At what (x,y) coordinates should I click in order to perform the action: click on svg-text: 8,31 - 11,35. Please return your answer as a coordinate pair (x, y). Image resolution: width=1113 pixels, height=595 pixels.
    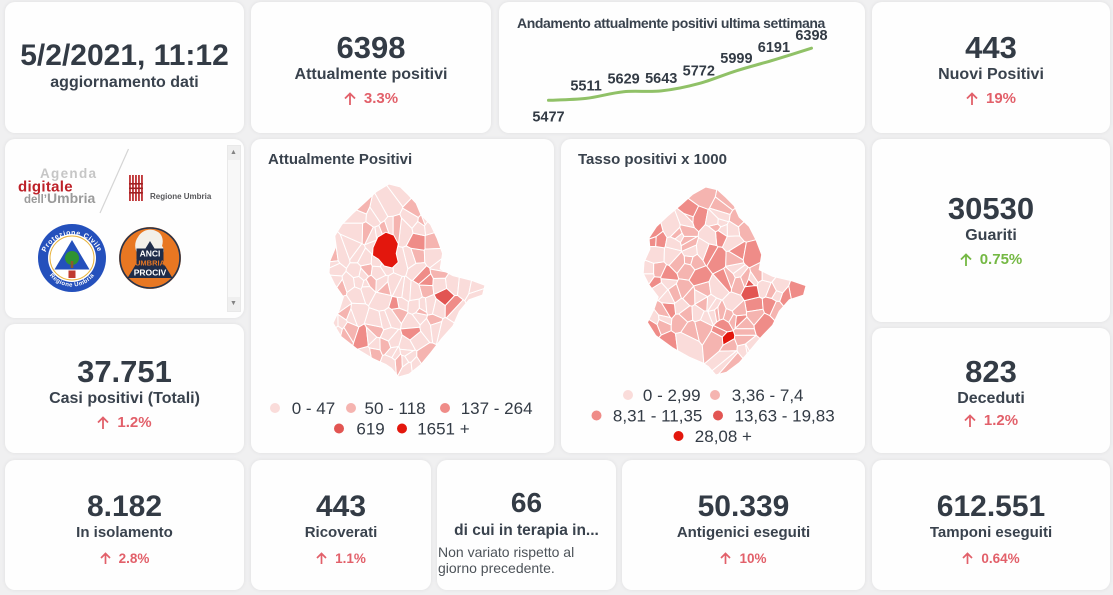
    Looking at the image, I should click on (657, 416).